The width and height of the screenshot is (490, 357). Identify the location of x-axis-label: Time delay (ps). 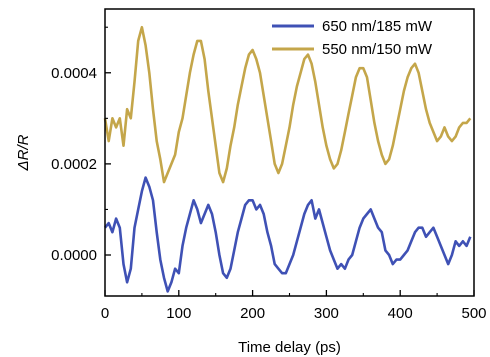
(289, 347).